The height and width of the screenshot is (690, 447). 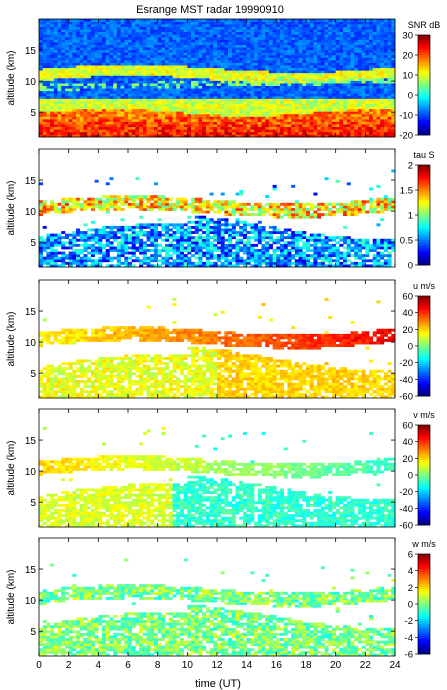 I want to click on colorbar-segment, so click(x=424, y=124).